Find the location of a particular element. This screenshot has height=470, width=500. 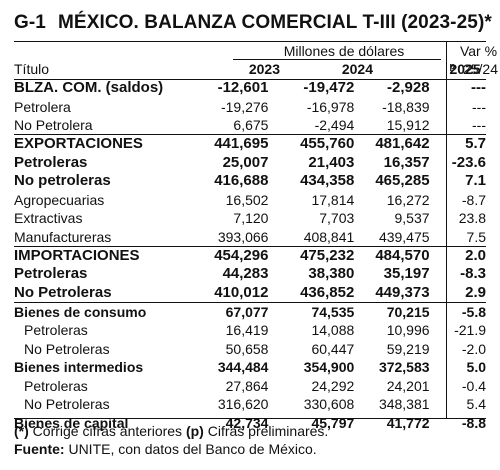

value-2023: -19,276 is located at coordinates (244, 106).